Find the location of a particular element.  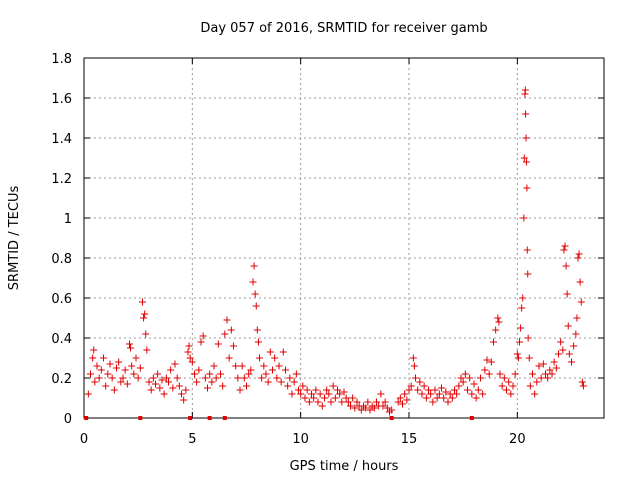

x-tick-label: 10 is located at coordinates (300, 439).